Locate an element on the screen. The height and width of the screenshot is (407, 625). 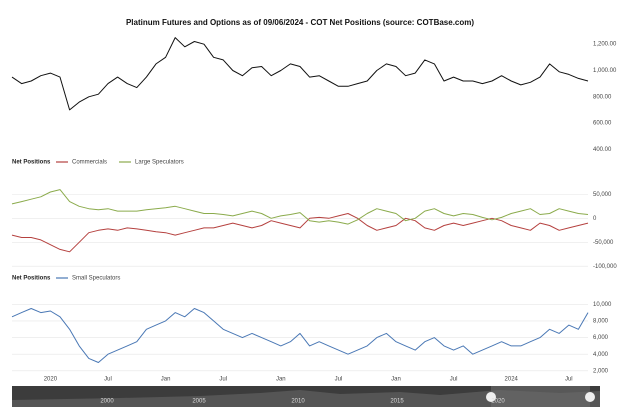
y-tick-label: 1,200.00 is located at coordinates (605, 45).